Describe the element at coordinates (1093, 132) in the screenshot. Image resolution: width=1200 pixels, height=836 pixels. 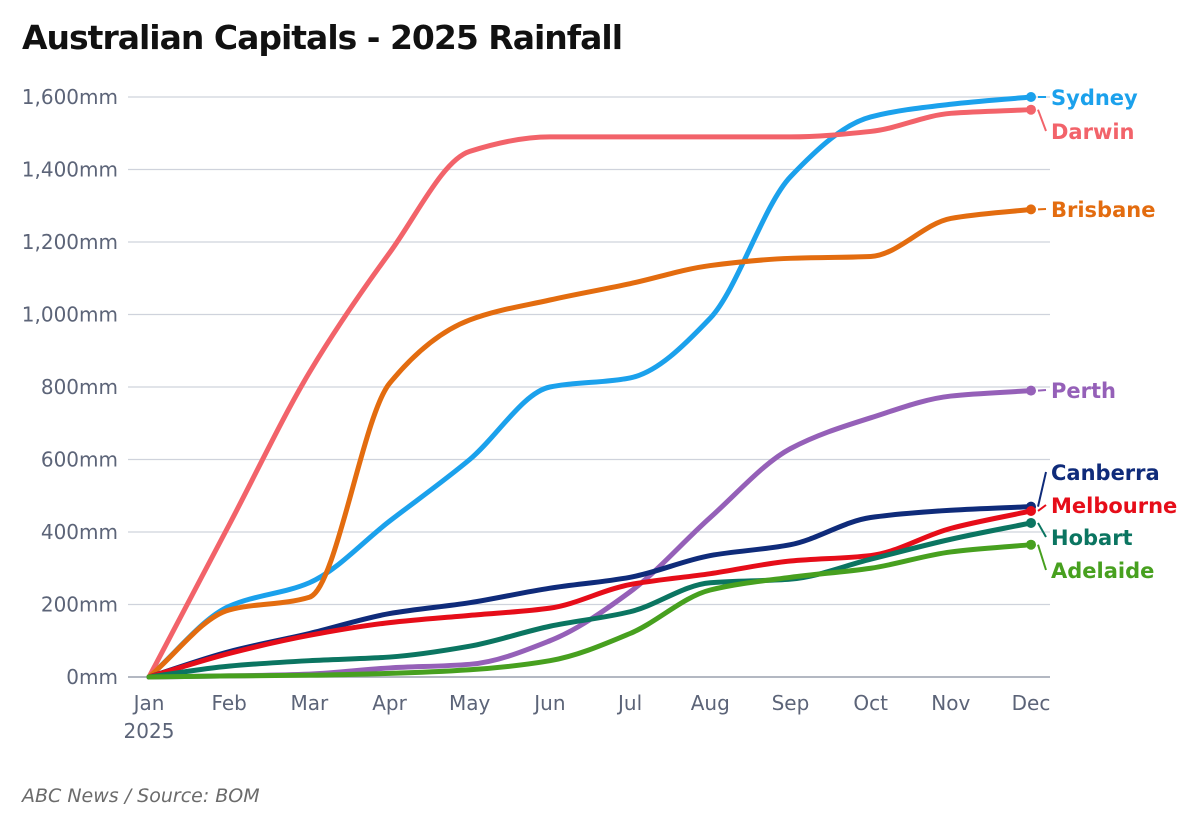
I see `series-label-darwin: Darwin` at that location.